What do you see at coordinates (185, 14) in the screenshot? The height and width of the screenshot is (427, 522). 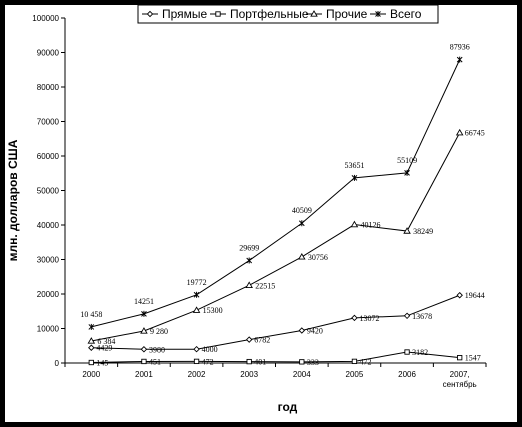 I see `legend-label: Прямые` at bounding box center [185, 14].